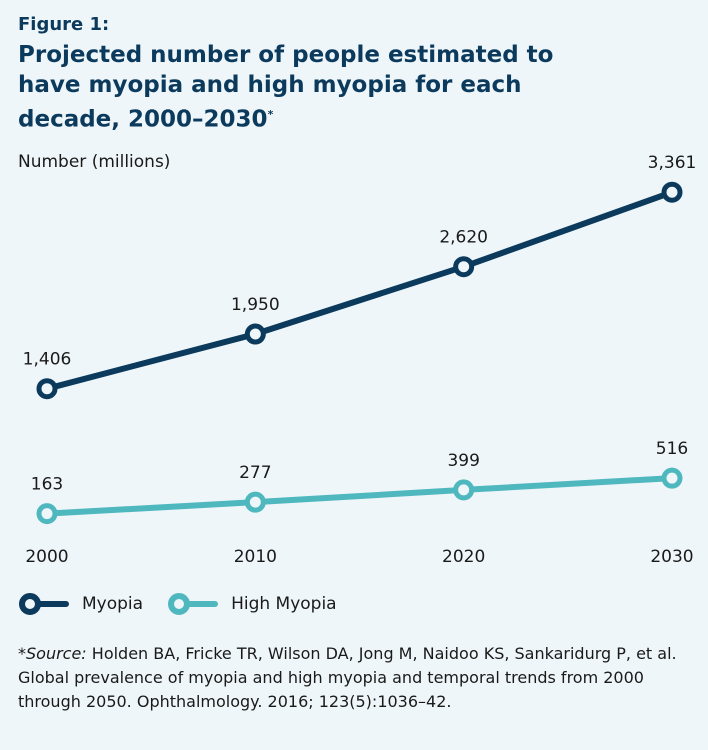 The image size is (708, 750). Describe the element at coordinates (47, 360) in the screenshot. I see `data-label: 1,406` at that location.